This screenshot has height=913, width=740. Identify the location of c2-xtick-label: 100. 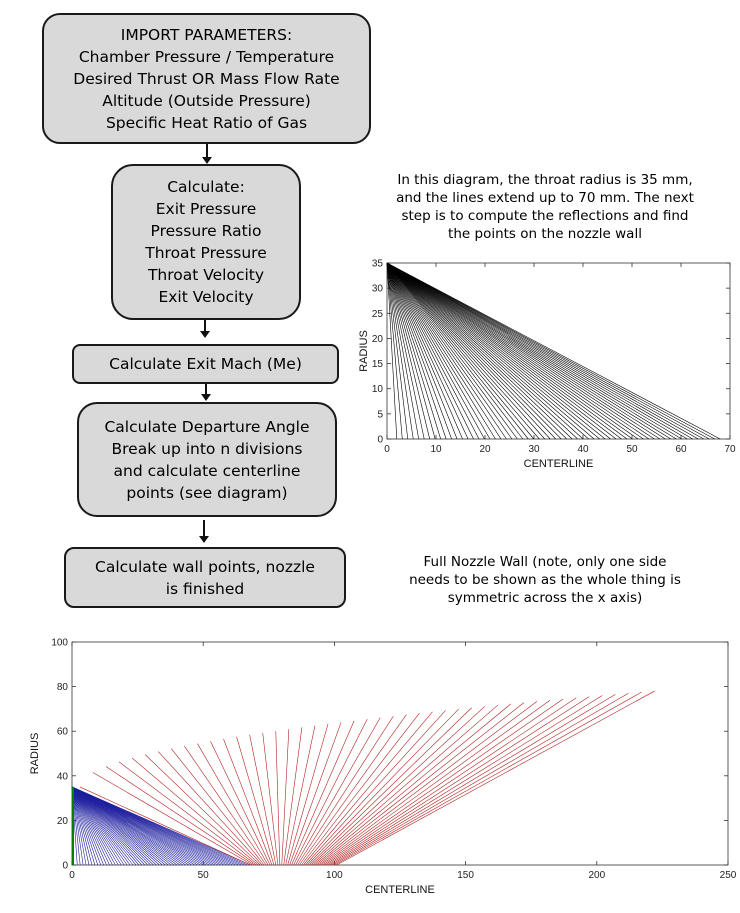
(334, 875).